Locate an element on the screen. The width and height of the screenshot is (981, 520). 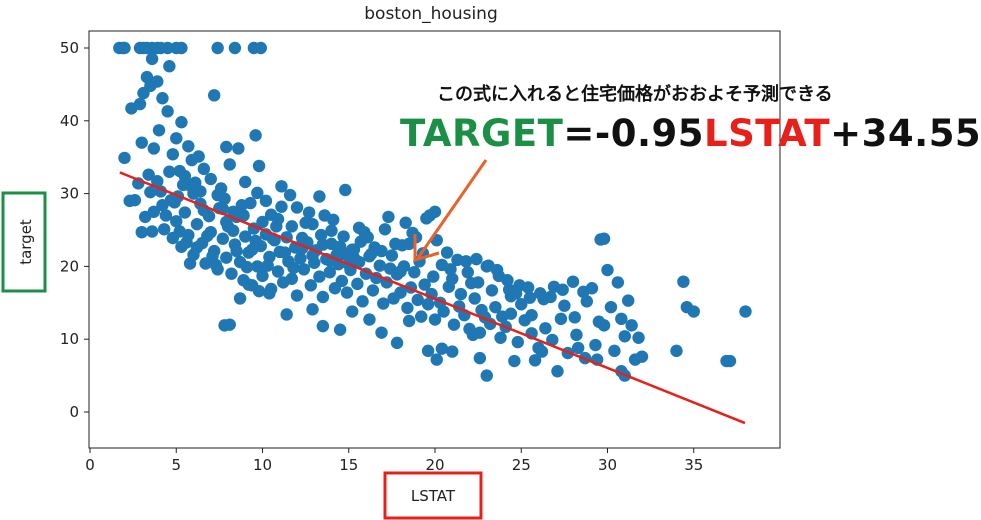
equation-coefficient: =-0.95 is located at coordinates (634, 133).